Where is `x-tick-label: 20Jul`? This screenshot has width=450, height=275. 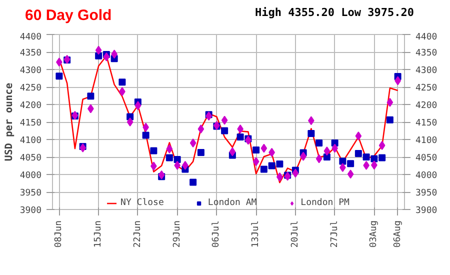
x-tick-label: 20Jul is located at coordinates (295, 234).